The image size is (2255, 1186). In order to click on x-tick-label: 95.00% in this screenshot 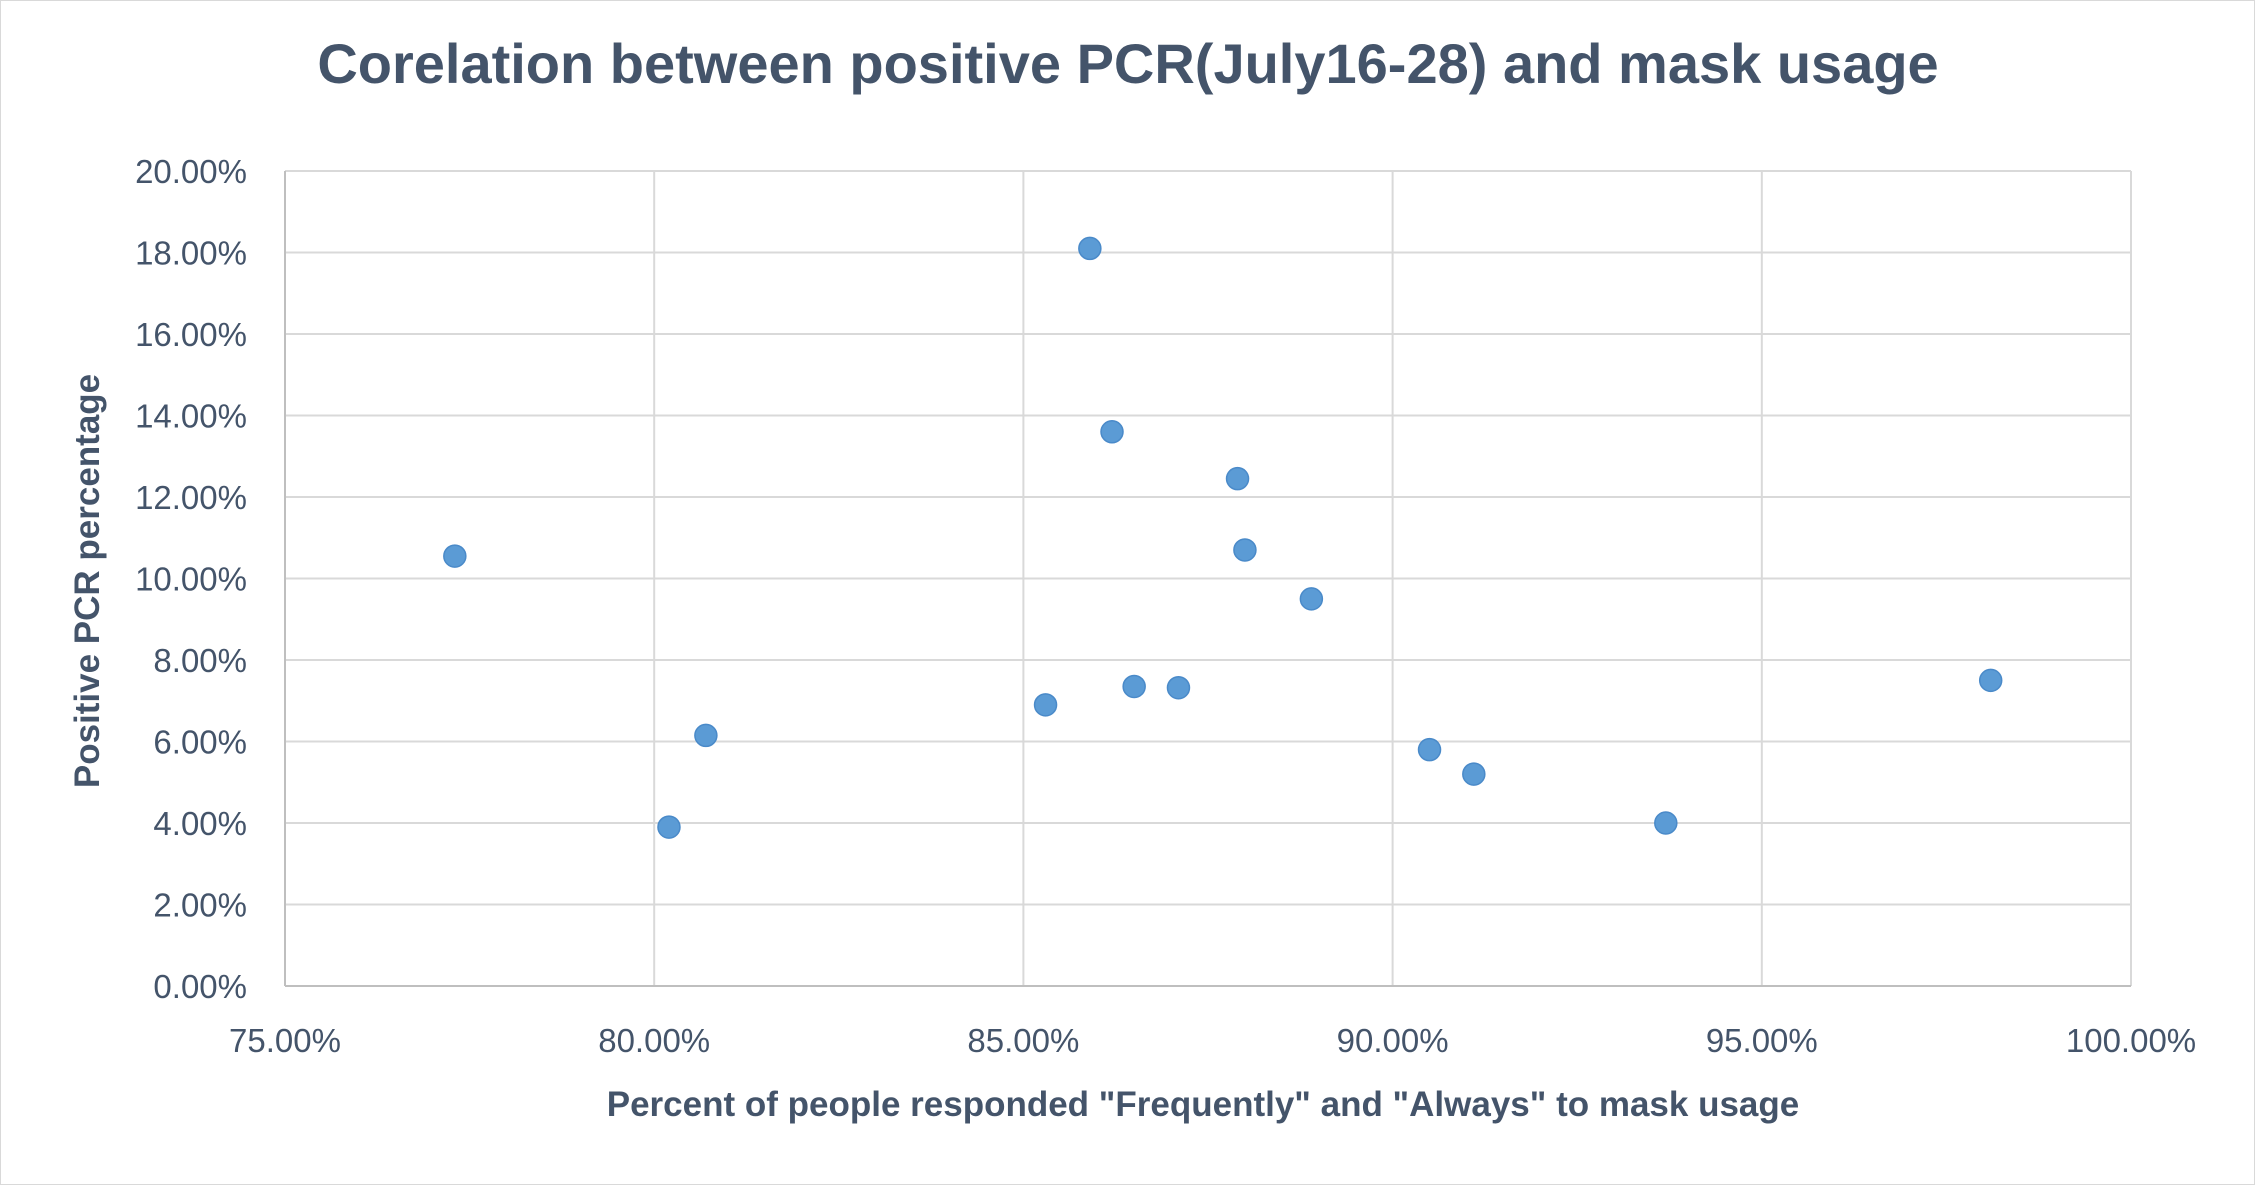, I will do `click(1762, 1040)`.